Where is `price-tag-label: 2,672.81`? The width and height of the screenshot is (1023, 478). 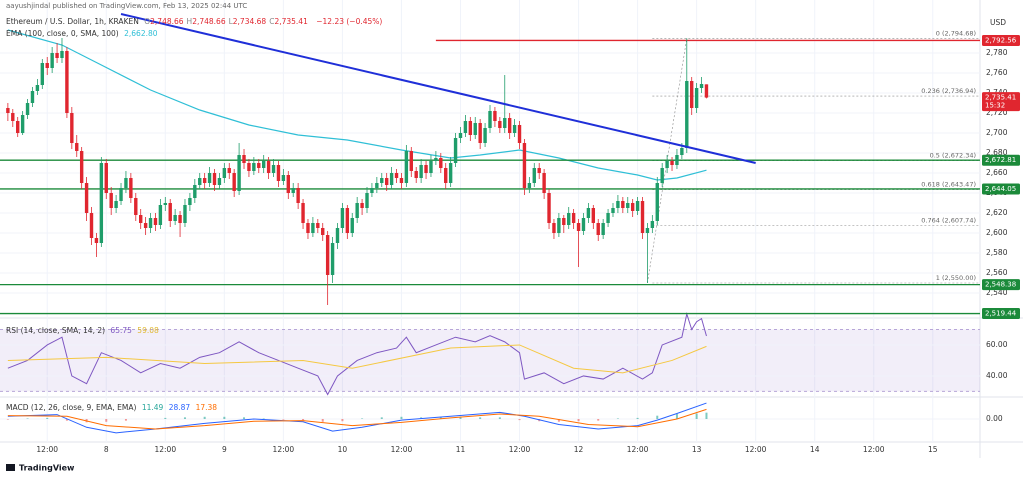 price-tag-label: 2,672.81 is located at coordinates (1000, 160).